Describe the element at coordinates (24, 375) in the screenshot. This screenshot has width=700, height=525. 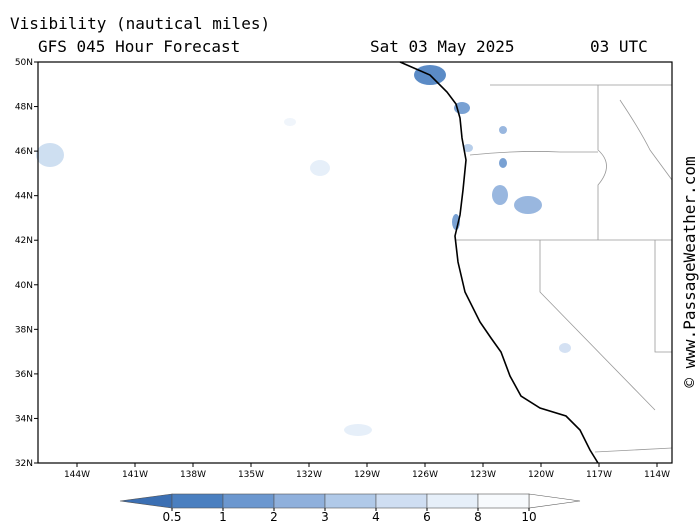
I see `lat-label: 36N` at that location.